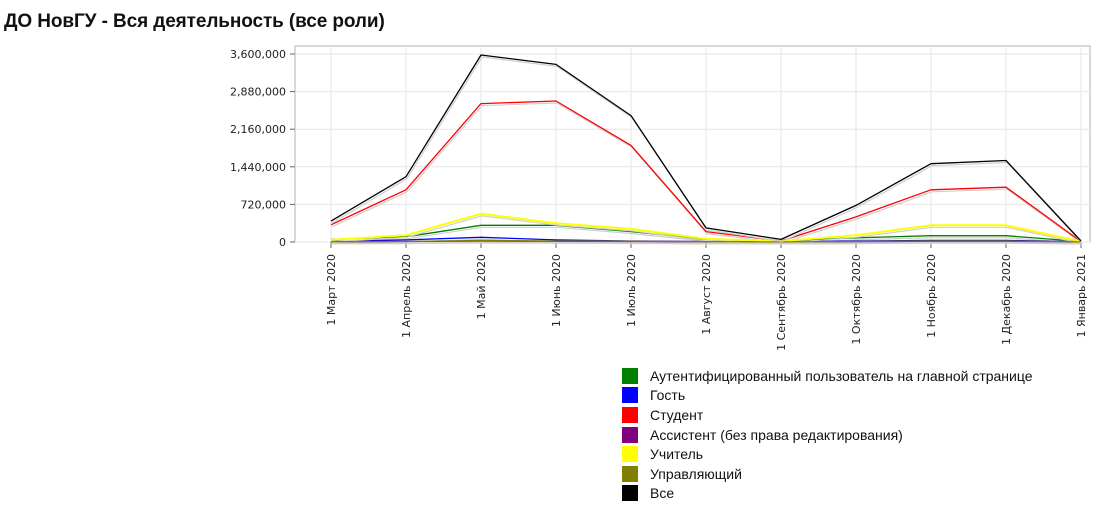 The image size is (1116, 515). I want to click on legend-item: Студент, so click(827, 415).